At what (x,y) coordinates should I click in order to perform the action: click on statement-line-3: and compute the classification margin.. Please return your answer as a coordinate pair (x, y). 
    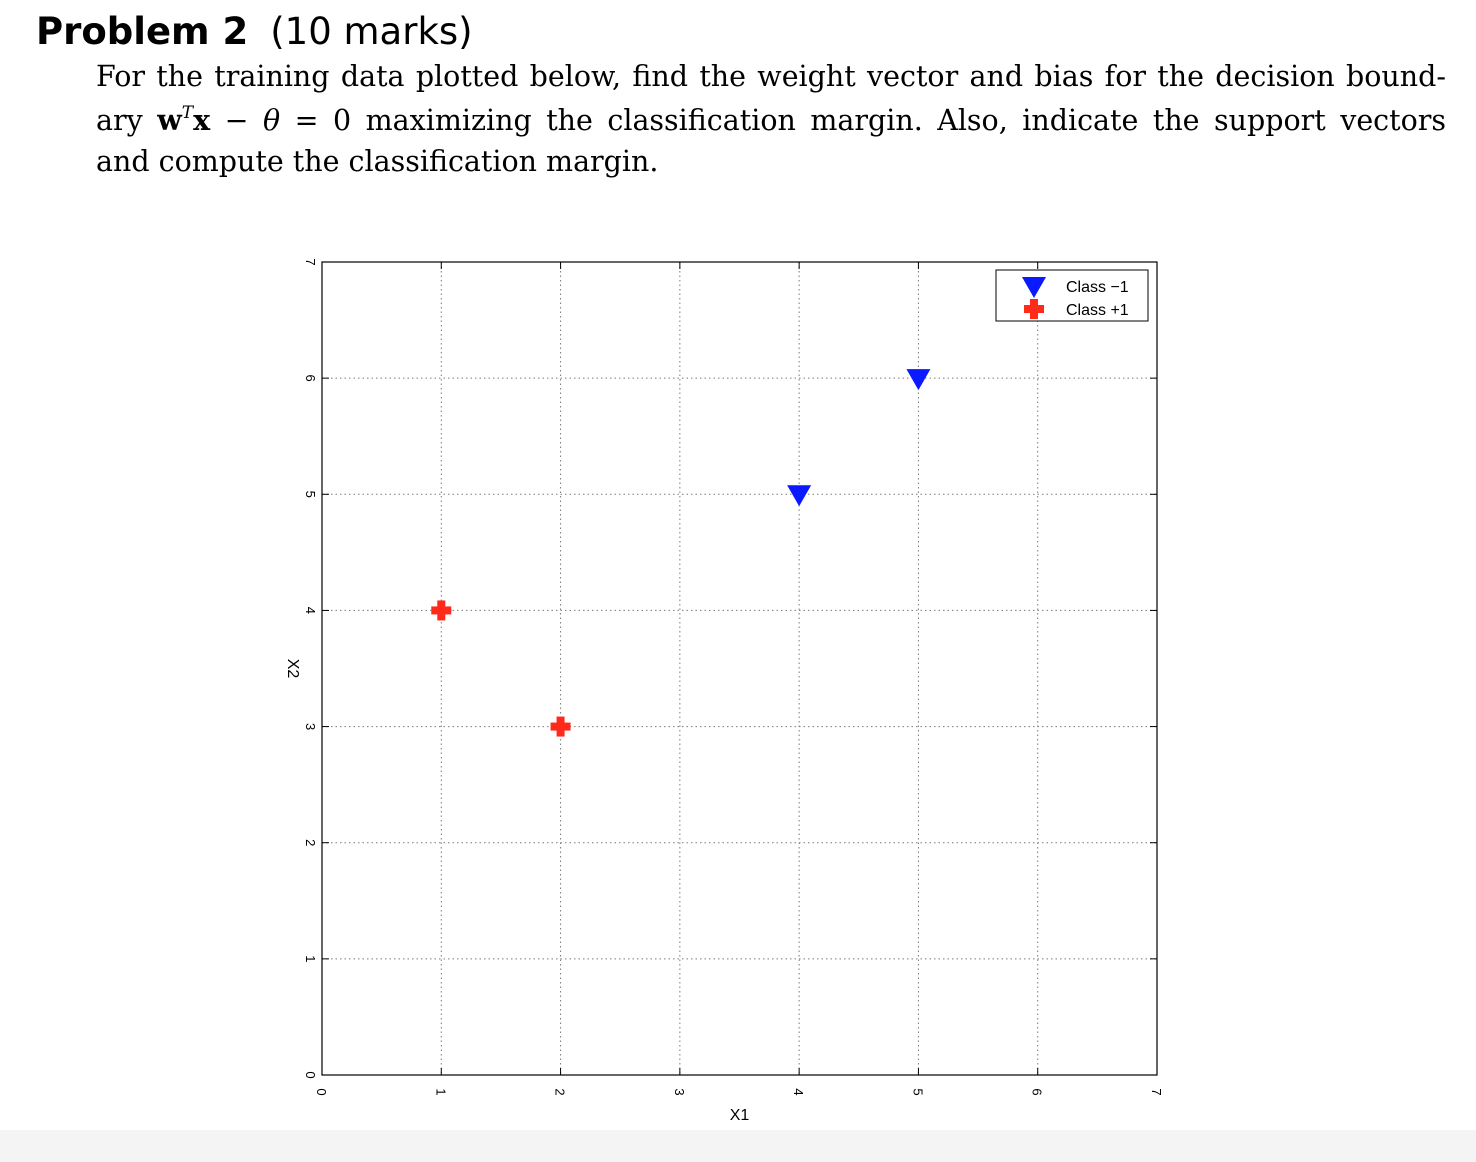
    Looking at the image, I should click on (377, 161).